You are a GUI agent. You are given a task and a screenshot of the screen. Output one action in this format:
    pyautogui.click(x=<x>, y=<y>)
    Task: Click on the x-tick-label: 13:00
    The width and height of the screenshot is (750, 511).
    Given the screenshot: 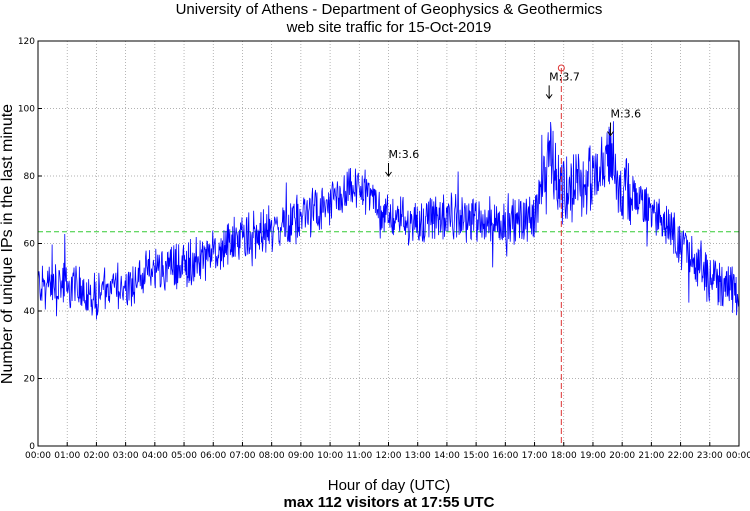 What is the action you would take?
    pyautogui.click(x=418, y=456)
    